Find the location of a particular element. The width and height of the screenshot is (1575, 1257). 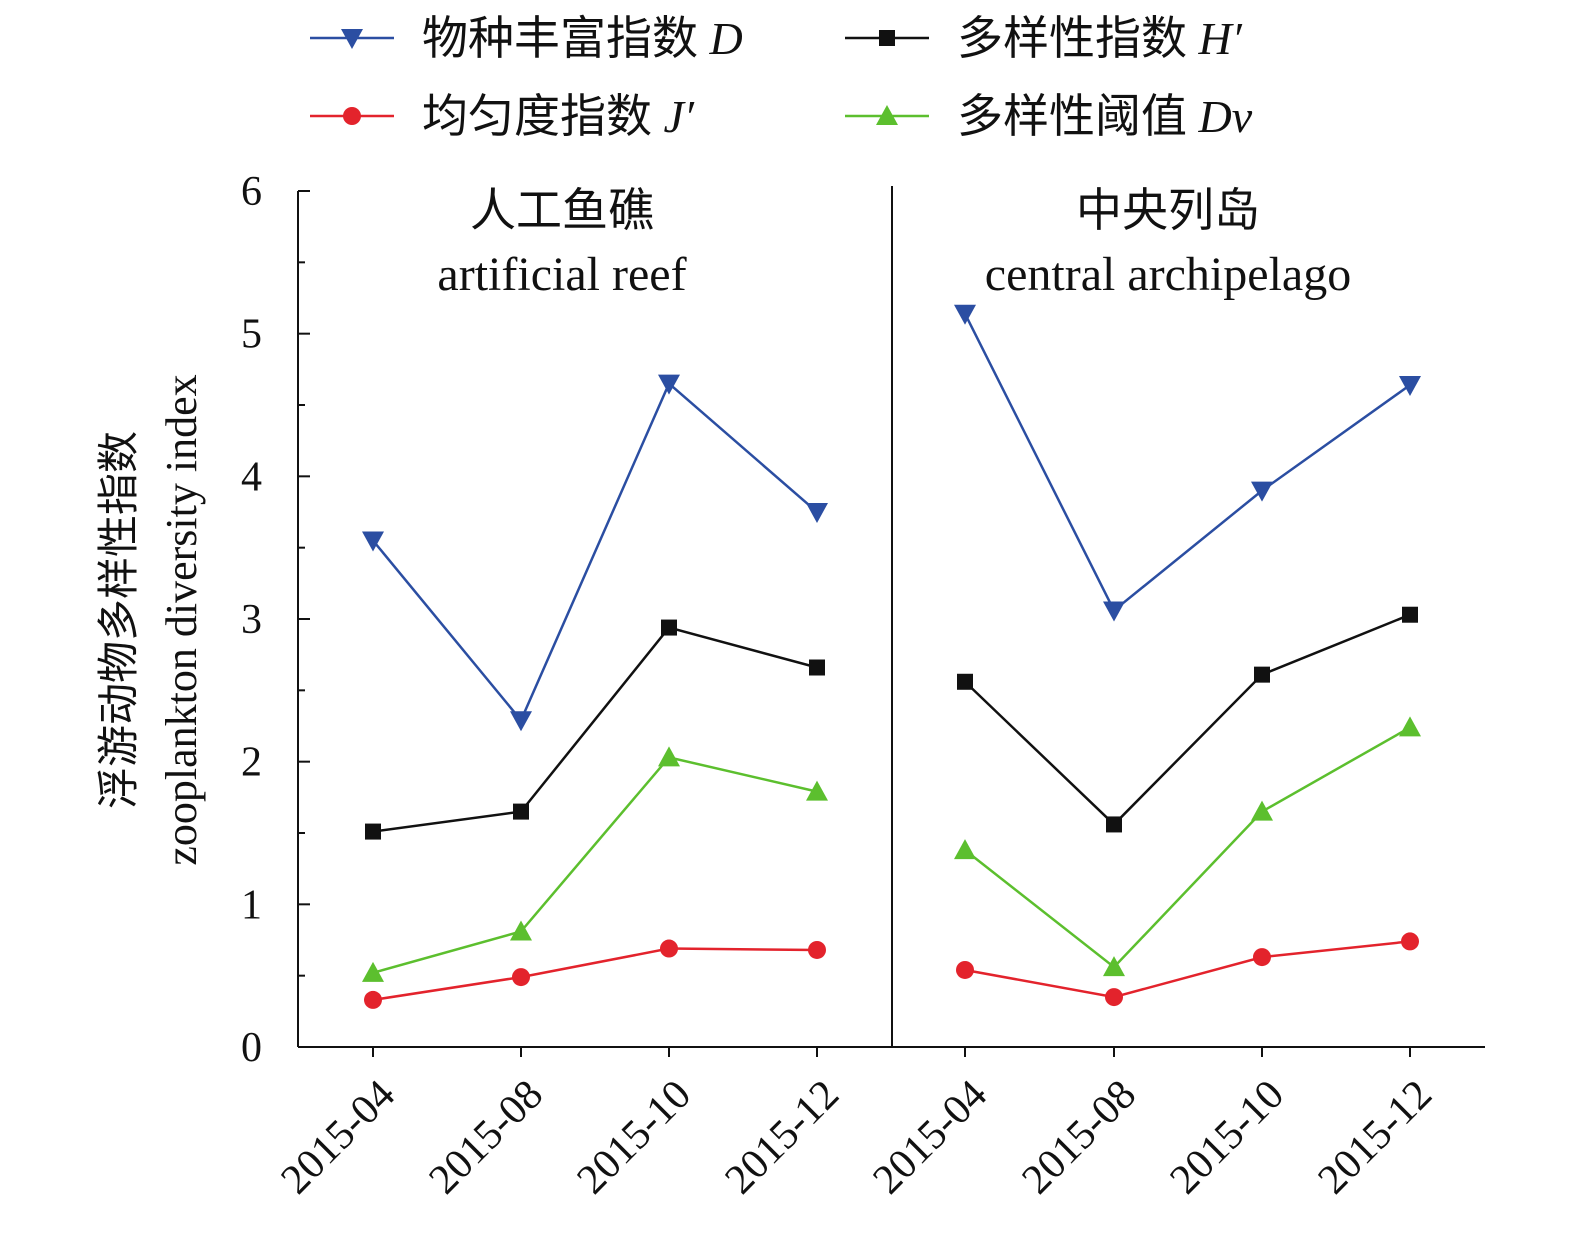

legend-item: 物种丰富指数 D is located at coordinates (526, 38).